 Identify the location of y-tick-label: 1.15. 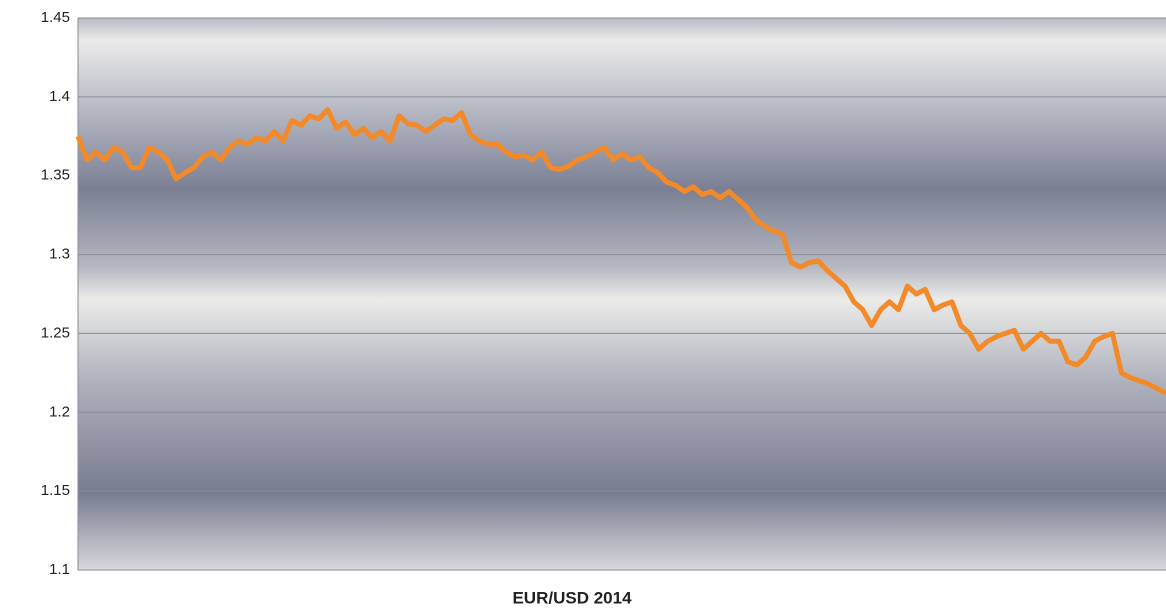
(55, 490).